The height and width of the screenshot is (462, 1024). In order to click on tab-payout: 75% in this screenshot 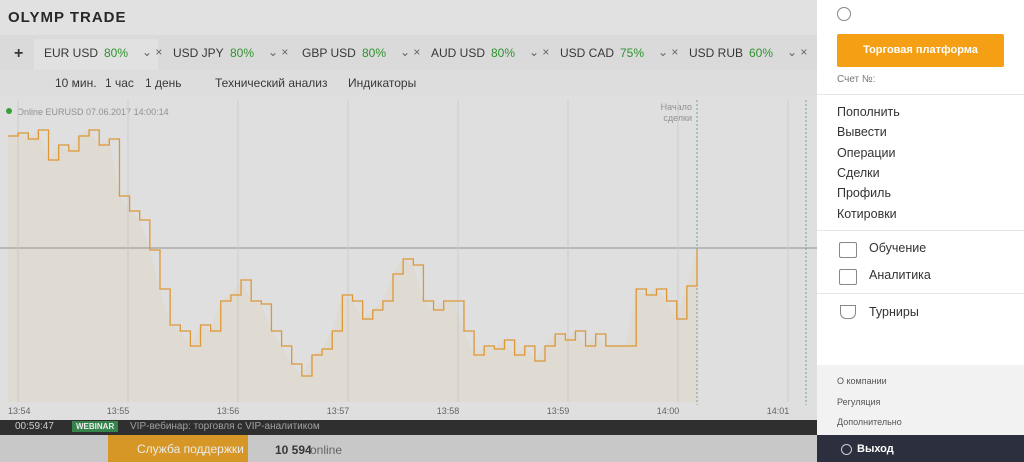, I will do `click(632, 53)`.